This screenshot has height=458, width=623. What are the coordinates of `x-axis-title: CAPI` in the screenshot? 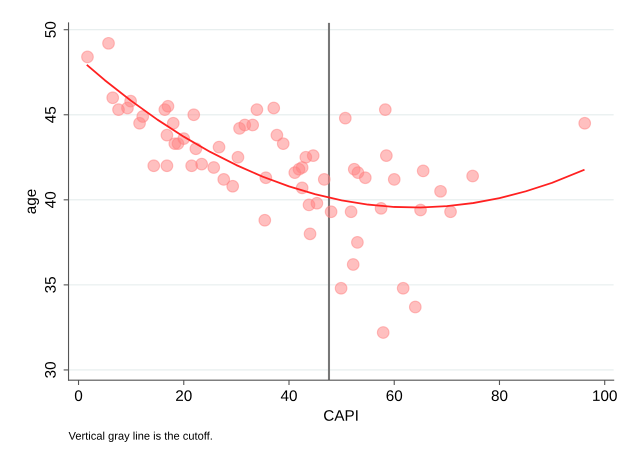 It's located at (341, 415).